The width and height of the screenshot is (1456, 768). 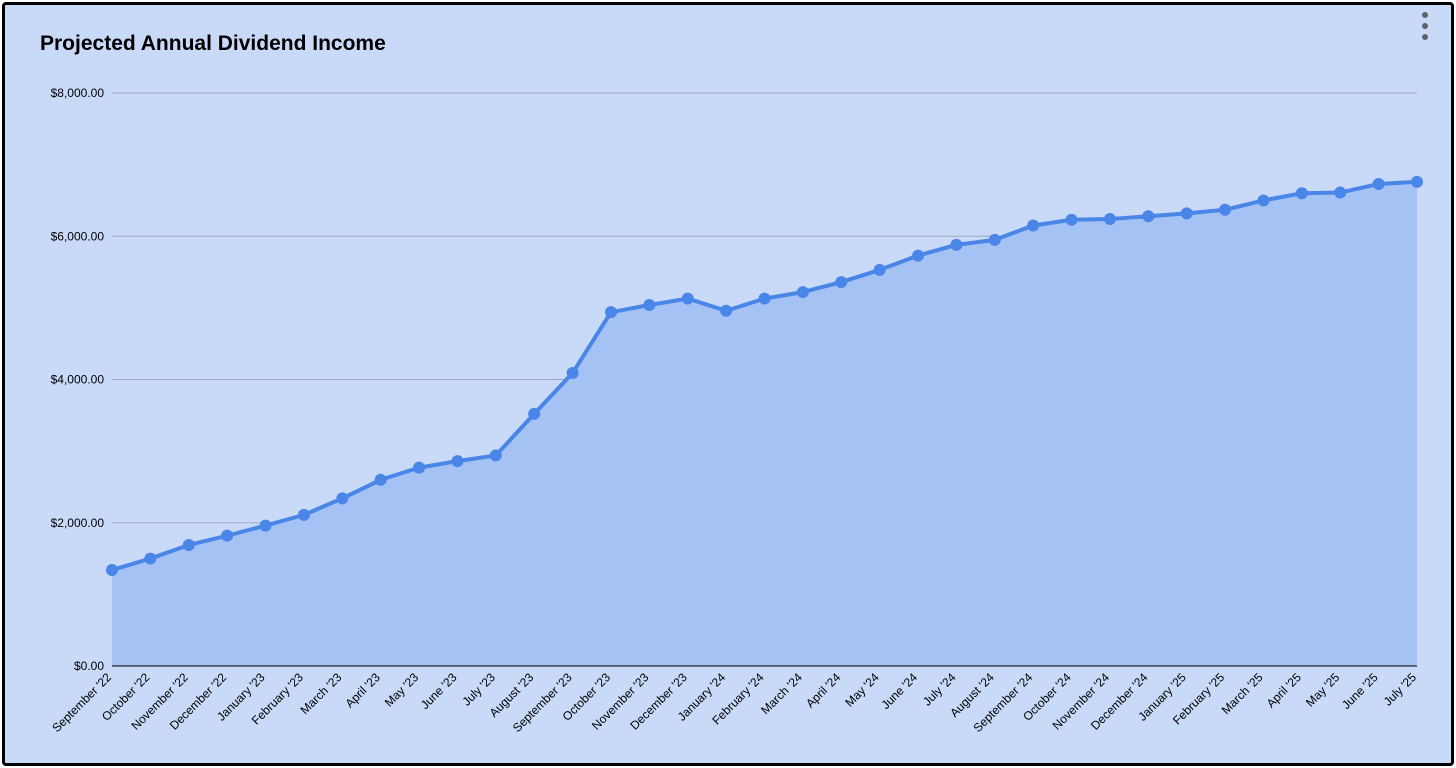 What do you see at coordinates (1360, 691) in the screenshot?
I see `x-tick-label: June '25` at bounding box center [1360, 691].